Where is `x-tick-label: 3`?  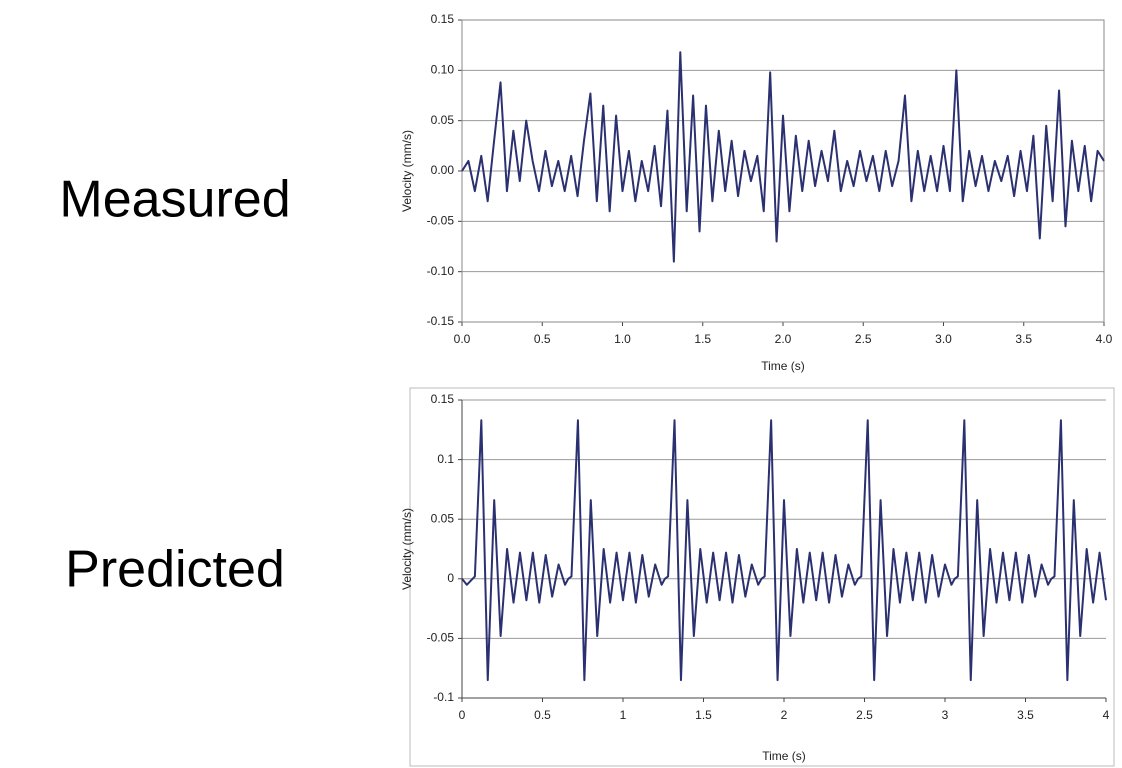 x-tick-label: 3 is located at coordinates (945, 715).